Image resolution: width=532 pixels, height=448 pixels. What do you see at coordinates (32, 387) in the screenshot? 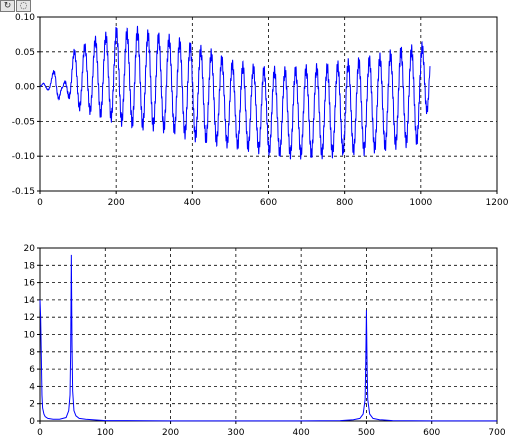
I see `bottom-ytick-label: 4` at bounding box center [32, 387].